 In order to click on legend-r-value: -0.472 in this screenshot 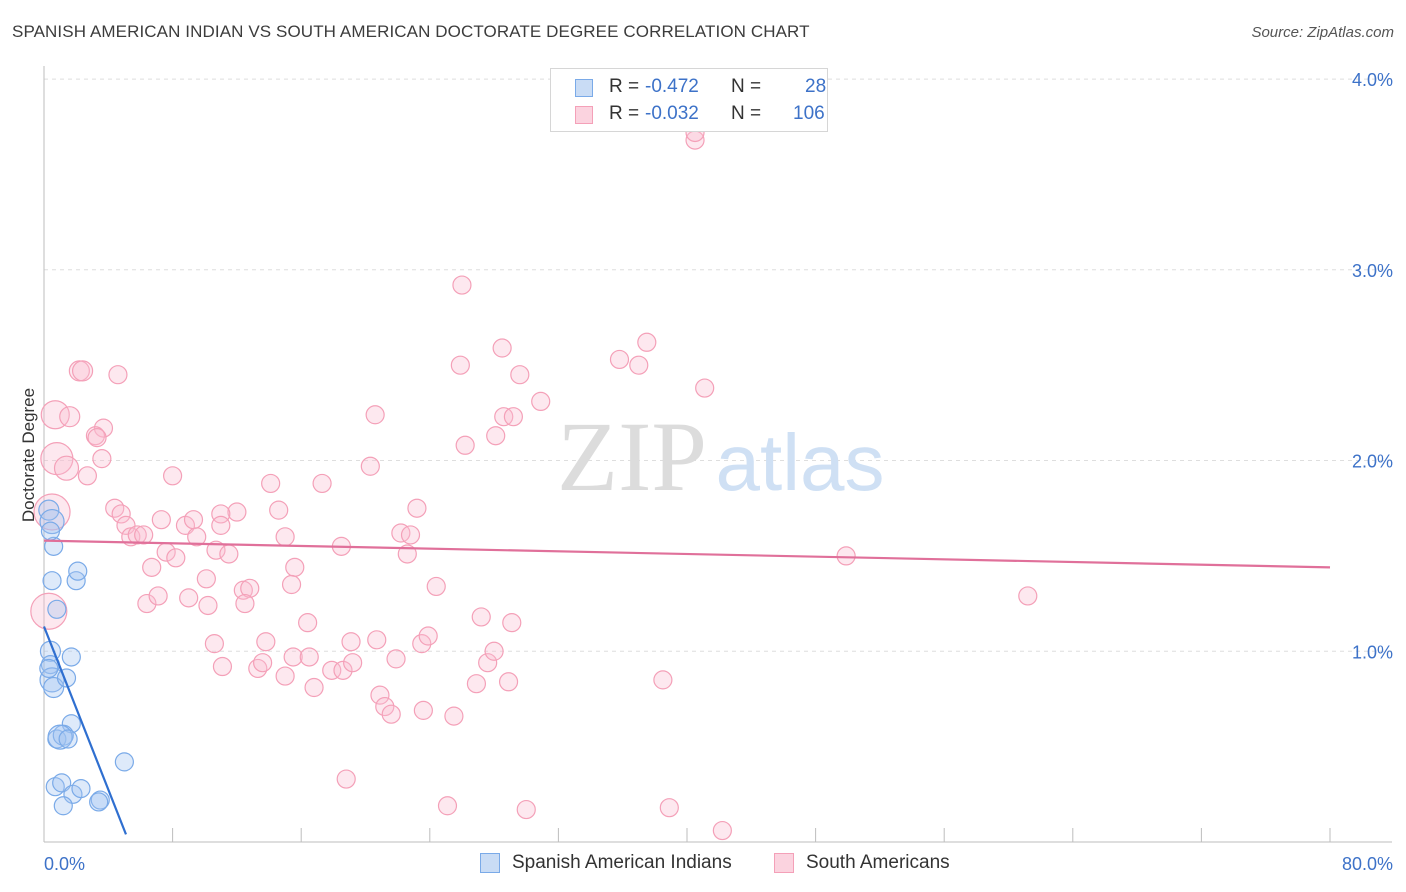, I will do `click(672, 86)`.